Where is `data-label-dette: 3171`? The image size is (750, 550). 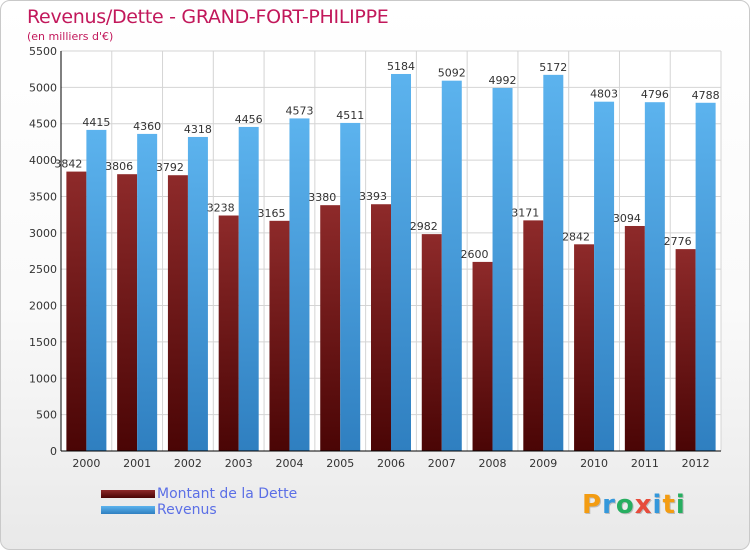 data-label-dette: 3171 is located at coordinates (525, 212).